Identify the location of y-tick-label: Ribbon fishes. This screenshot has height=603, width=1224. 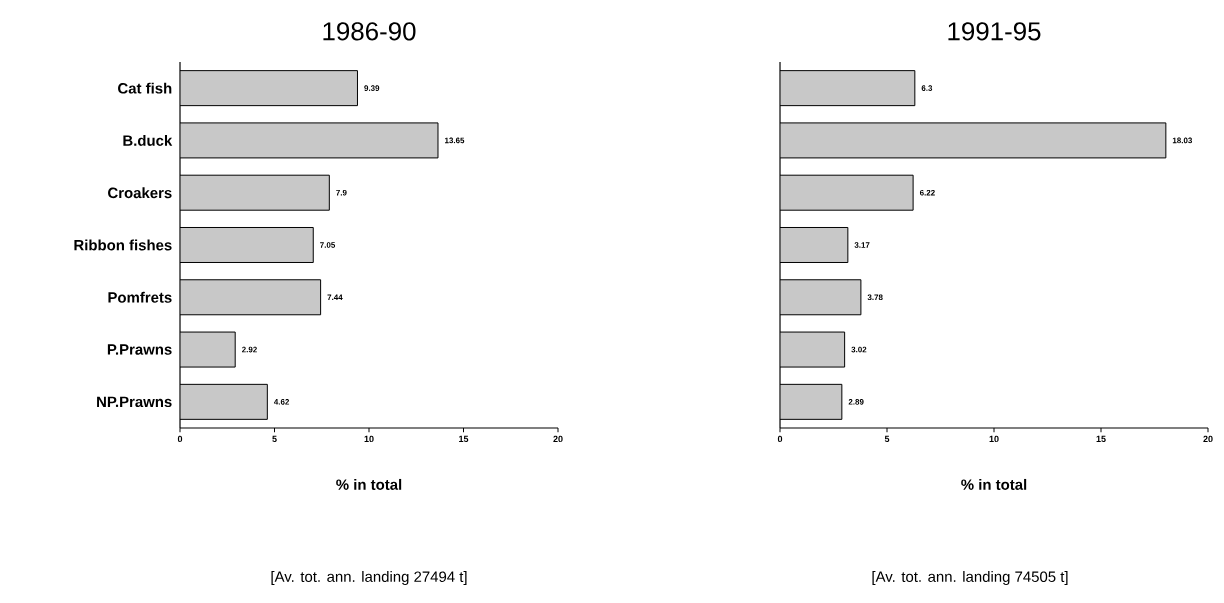
(123, 245).